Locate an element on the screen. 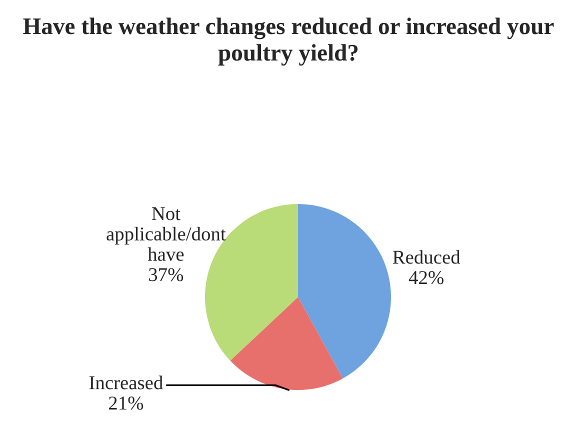  data-label: 21% is located at coordinates (126, 403).